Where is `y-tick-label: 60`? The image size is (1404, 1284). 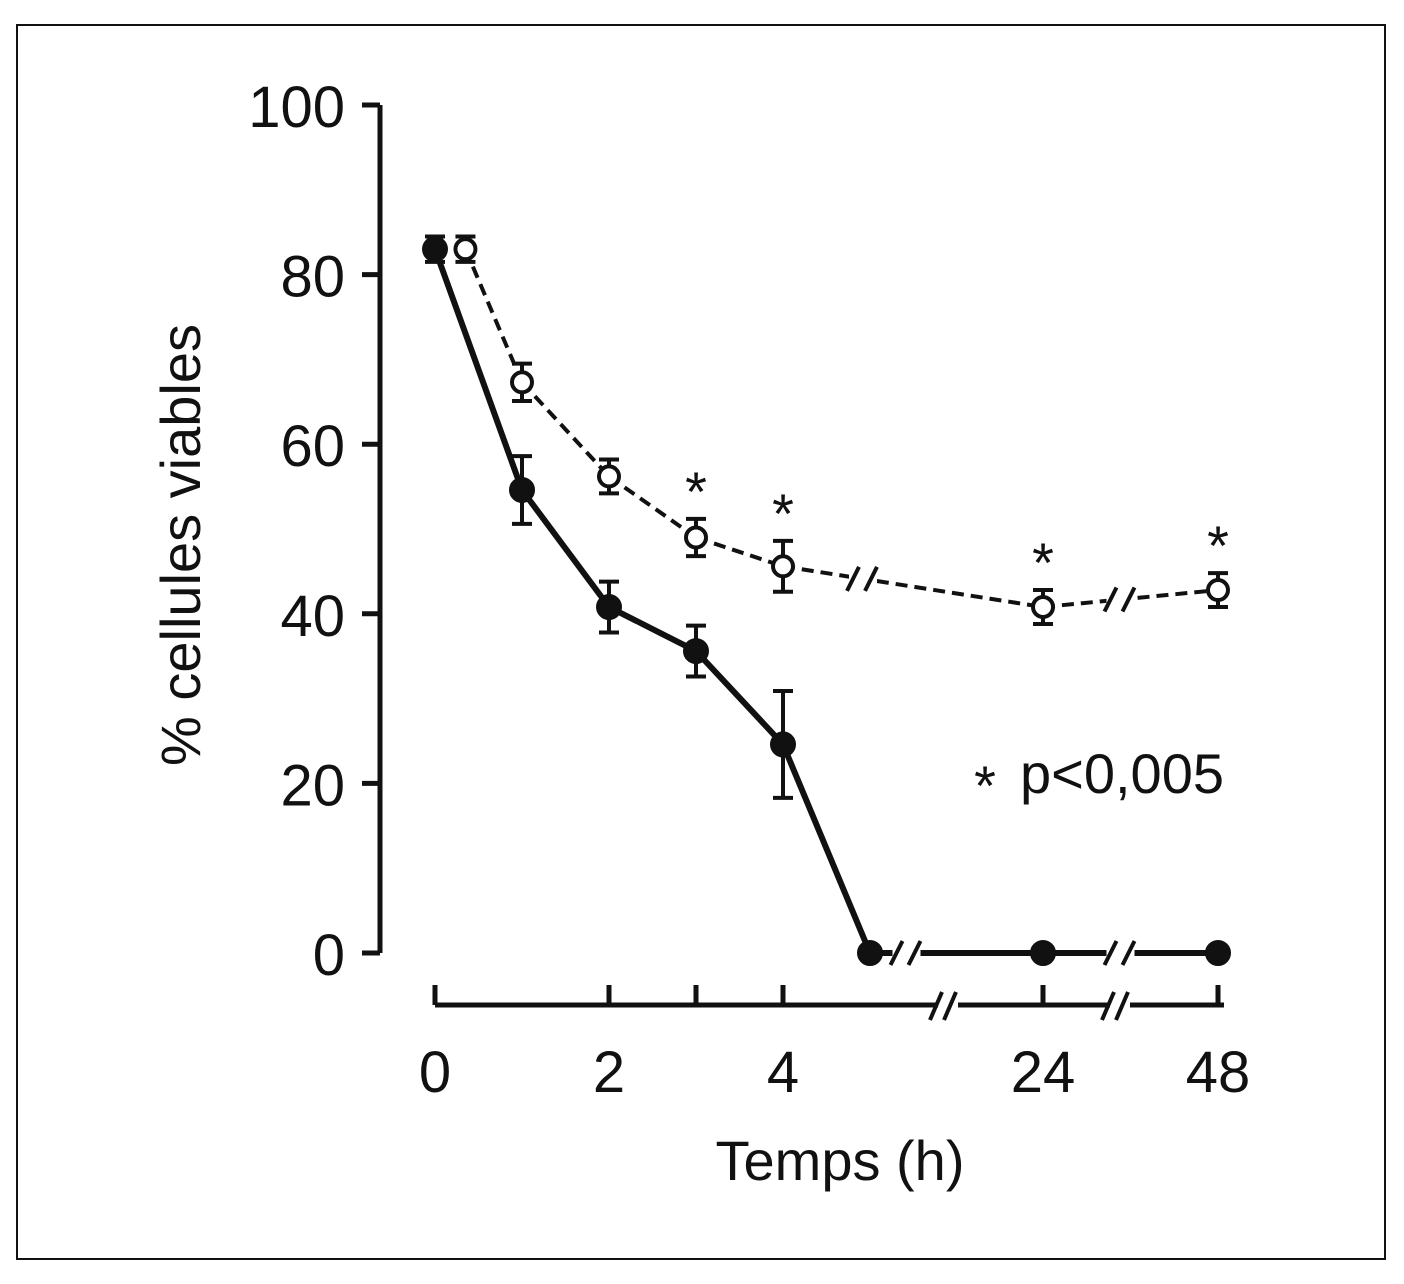 y-tick-label: 60 is located at coordinates (312, 446).